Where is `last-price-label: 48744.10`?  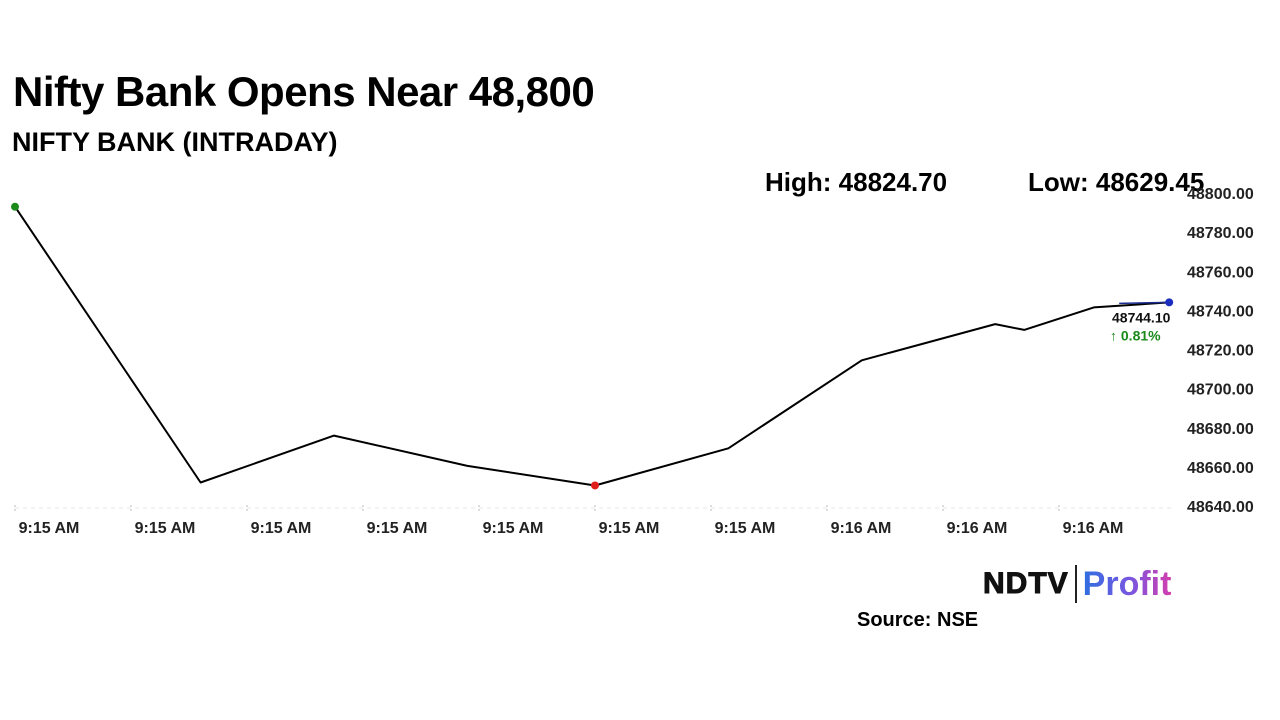
last-price-label: 48744.10 is located at coordinates (1141, 317).